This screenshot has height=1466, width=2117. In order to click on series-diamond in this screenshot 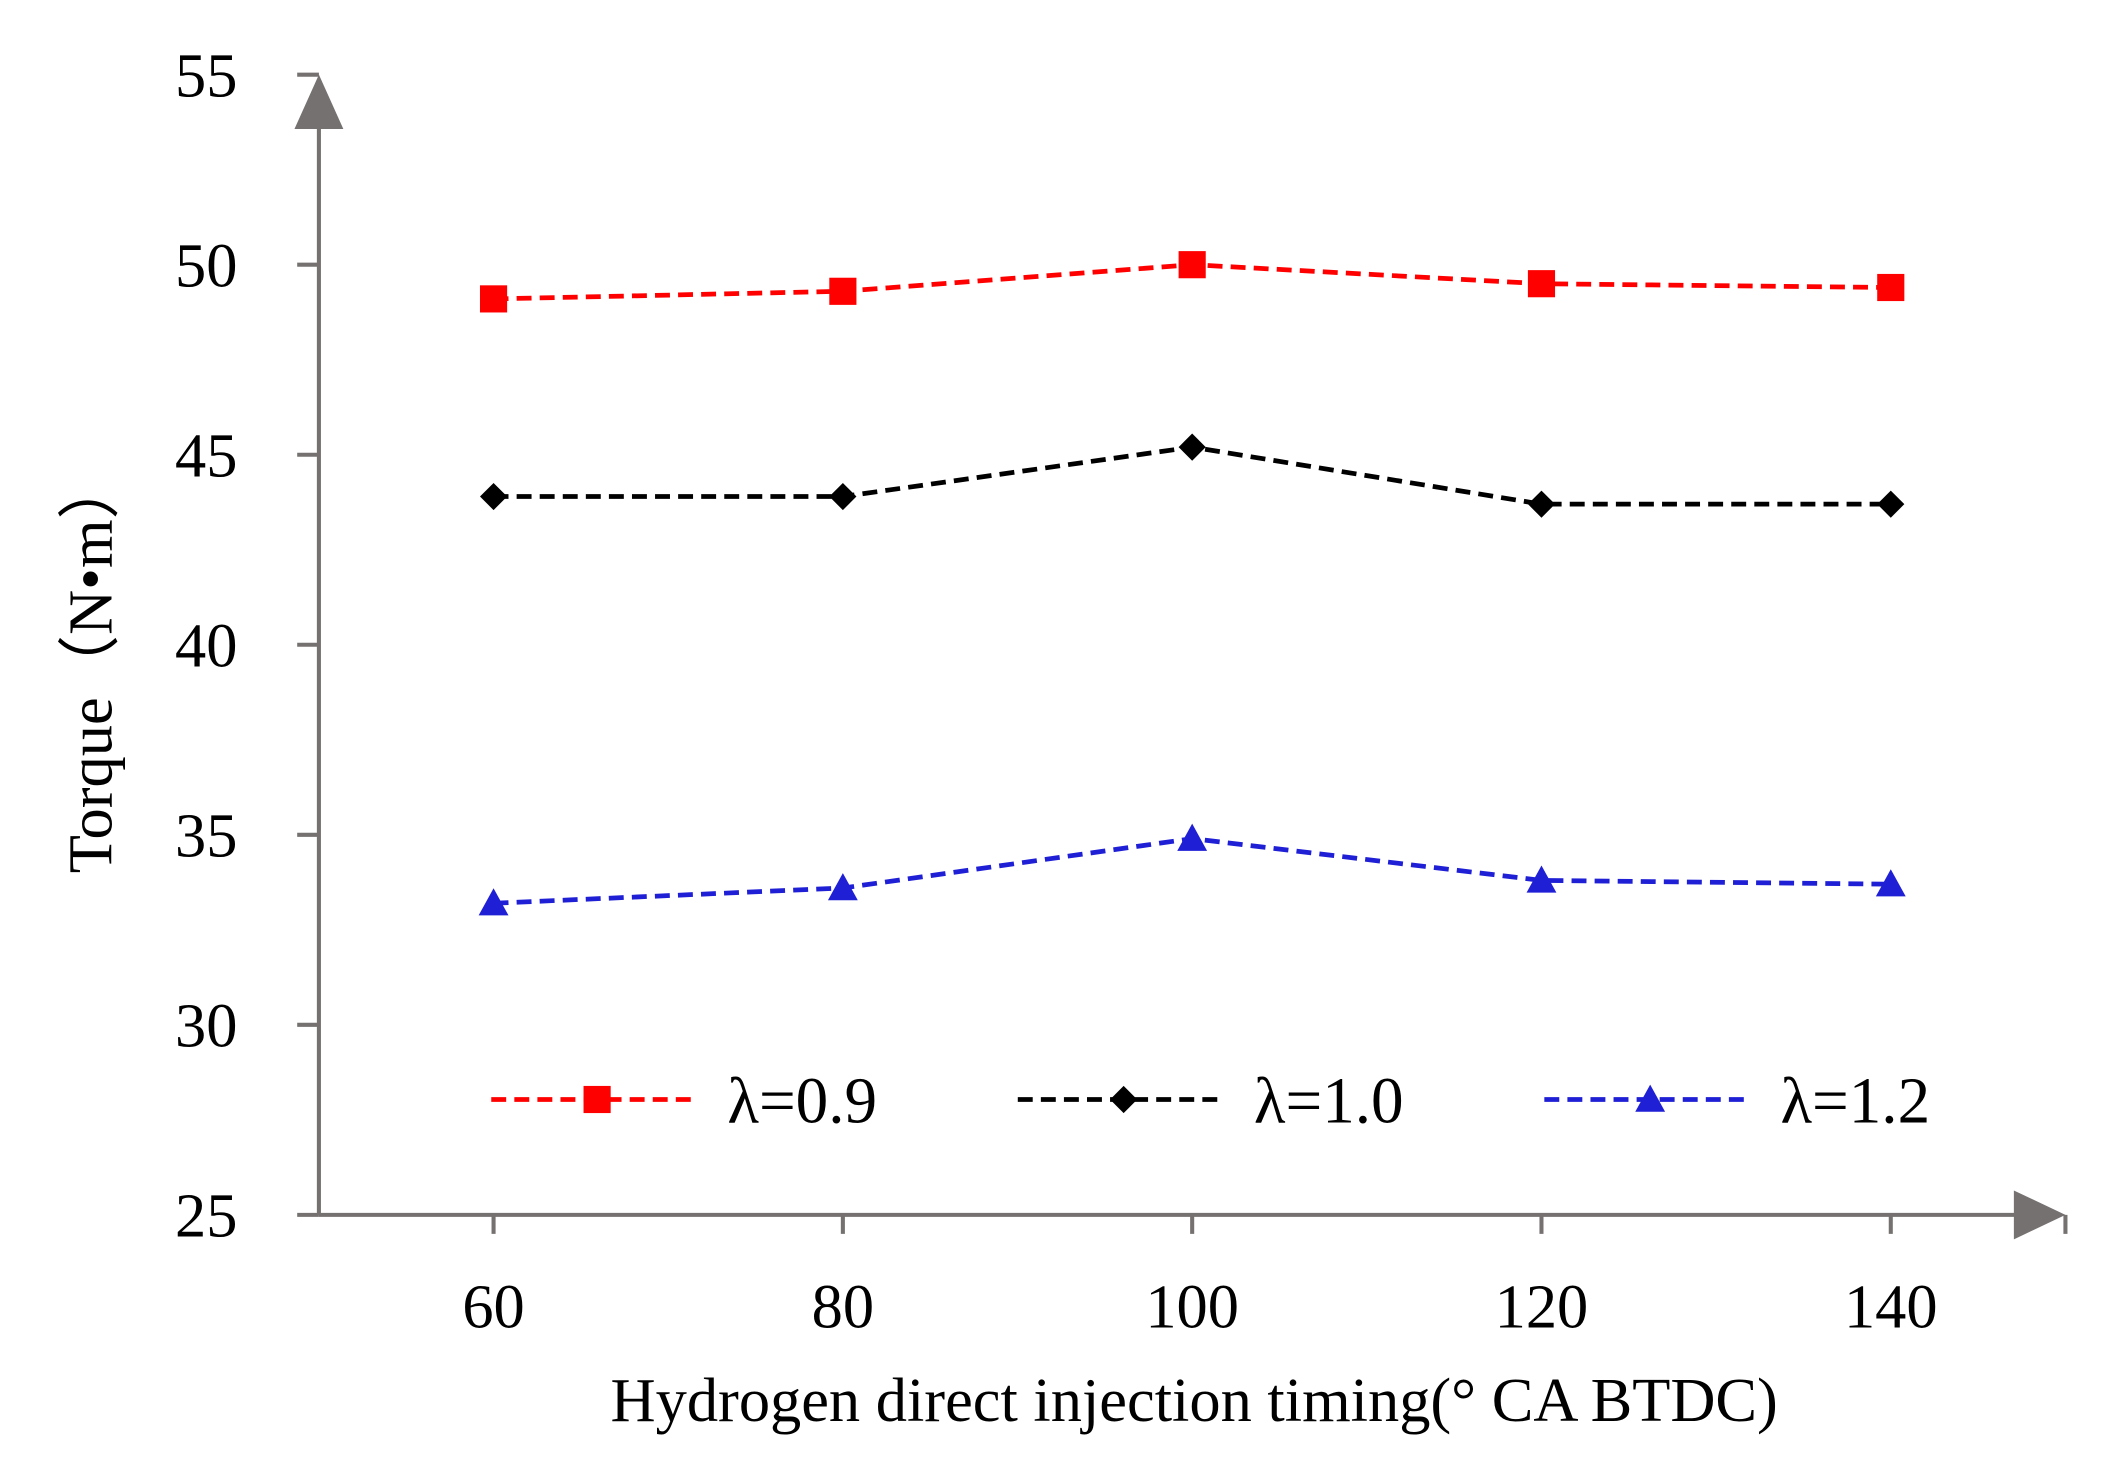, I will do `click(1192, 475)`.